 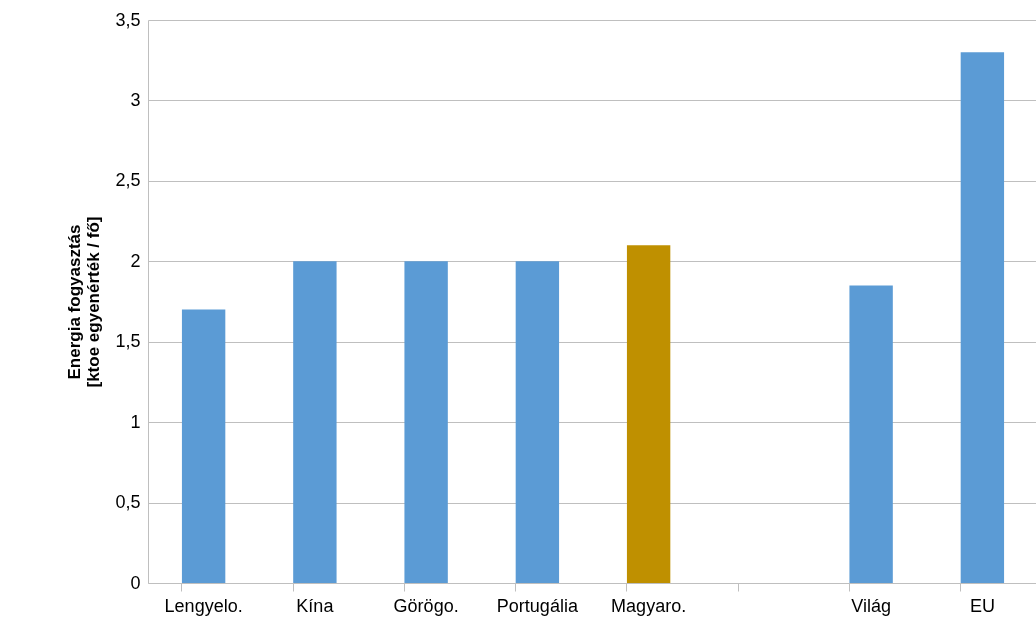 What do you see at coordinates (135, 421) in the screenshot?
I see `y-tick-label: 1` at bounding box center [135, 421].